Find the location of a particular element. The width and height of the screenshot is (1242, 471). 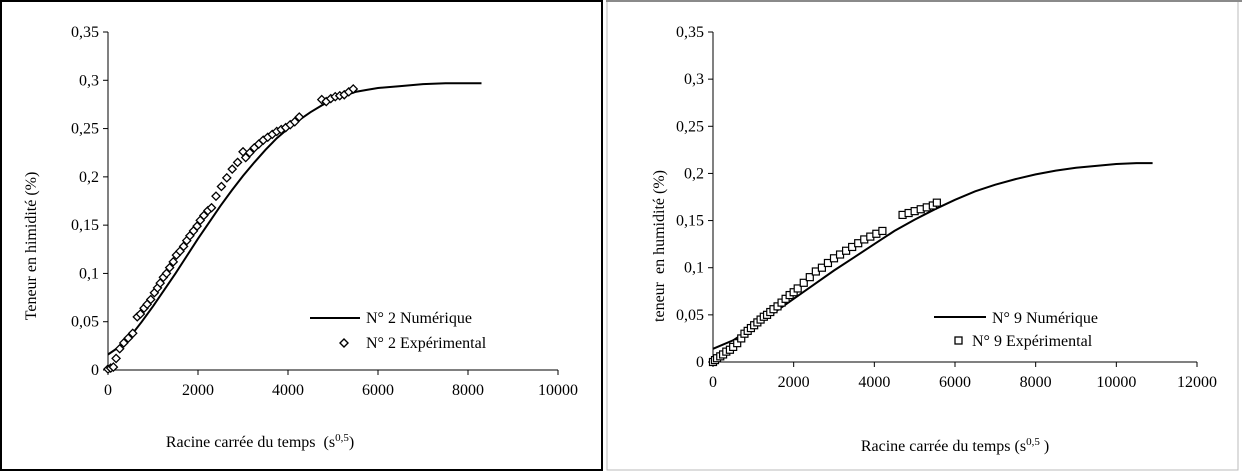

legend-label-experimental: N° 2 Expérimental is located at coordinates (426, 343).